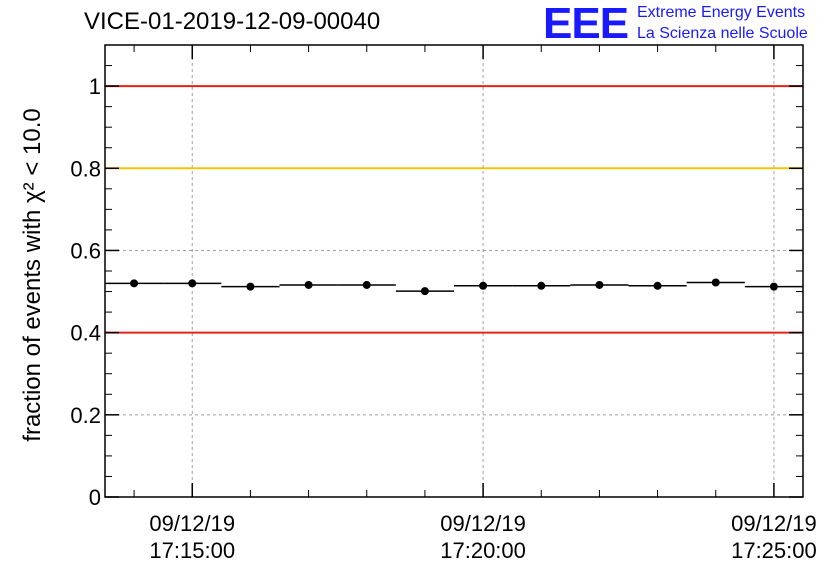  What do you see at coordinates (95, 86) in the screenshot?
I see `y-tick-label: 1` at bounding box center [95, 86].